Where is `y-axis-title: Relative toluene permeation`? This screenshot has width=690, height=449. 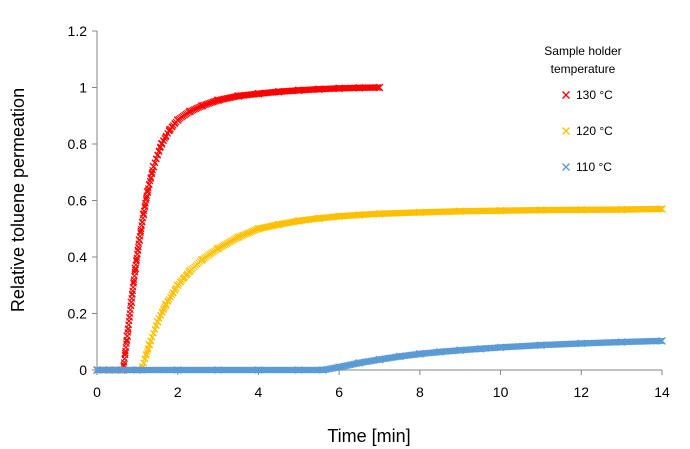
y-axis-title: Relative toluene permeation is located at coordinates (18, 200).